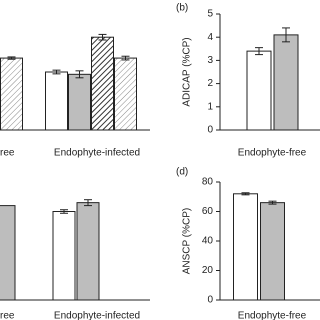 The height and width of the screenshot is (320, 320). Describe the element at coordinates (210, 14) in the screenshot. I see `y-tick-label: 5` at that location.